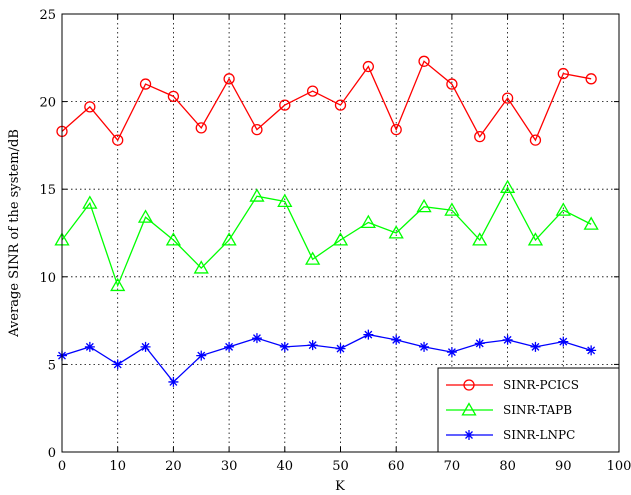 This screenshot has height=495, width=631. Describe the element at coordinates (537, 410) in the screenshot. I see `legend-label: SINR-TAPB` at that location.